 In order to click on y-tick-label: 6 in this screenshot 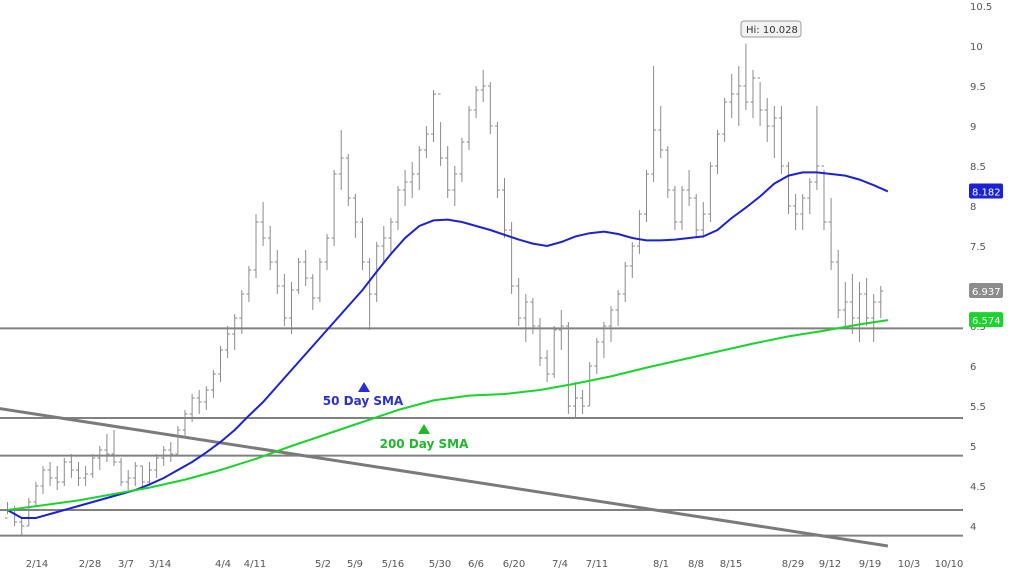, I will do `click(973, 367)`.